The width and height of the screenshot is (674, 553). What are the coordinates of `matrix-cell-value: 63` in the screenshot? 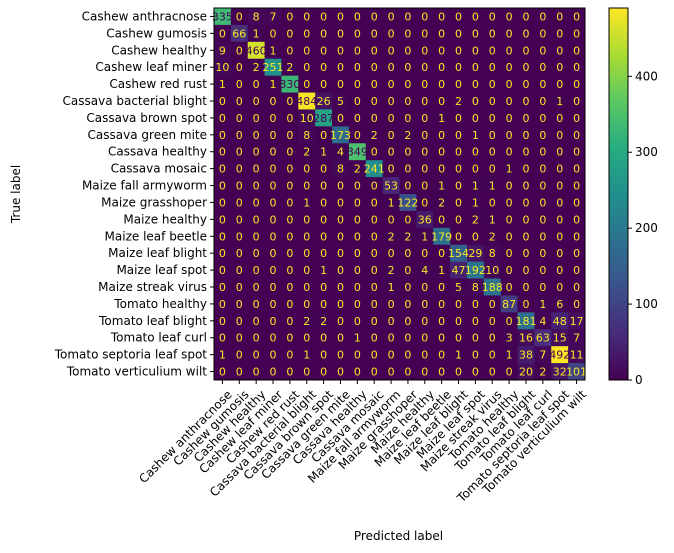 It's located at (543, 338).